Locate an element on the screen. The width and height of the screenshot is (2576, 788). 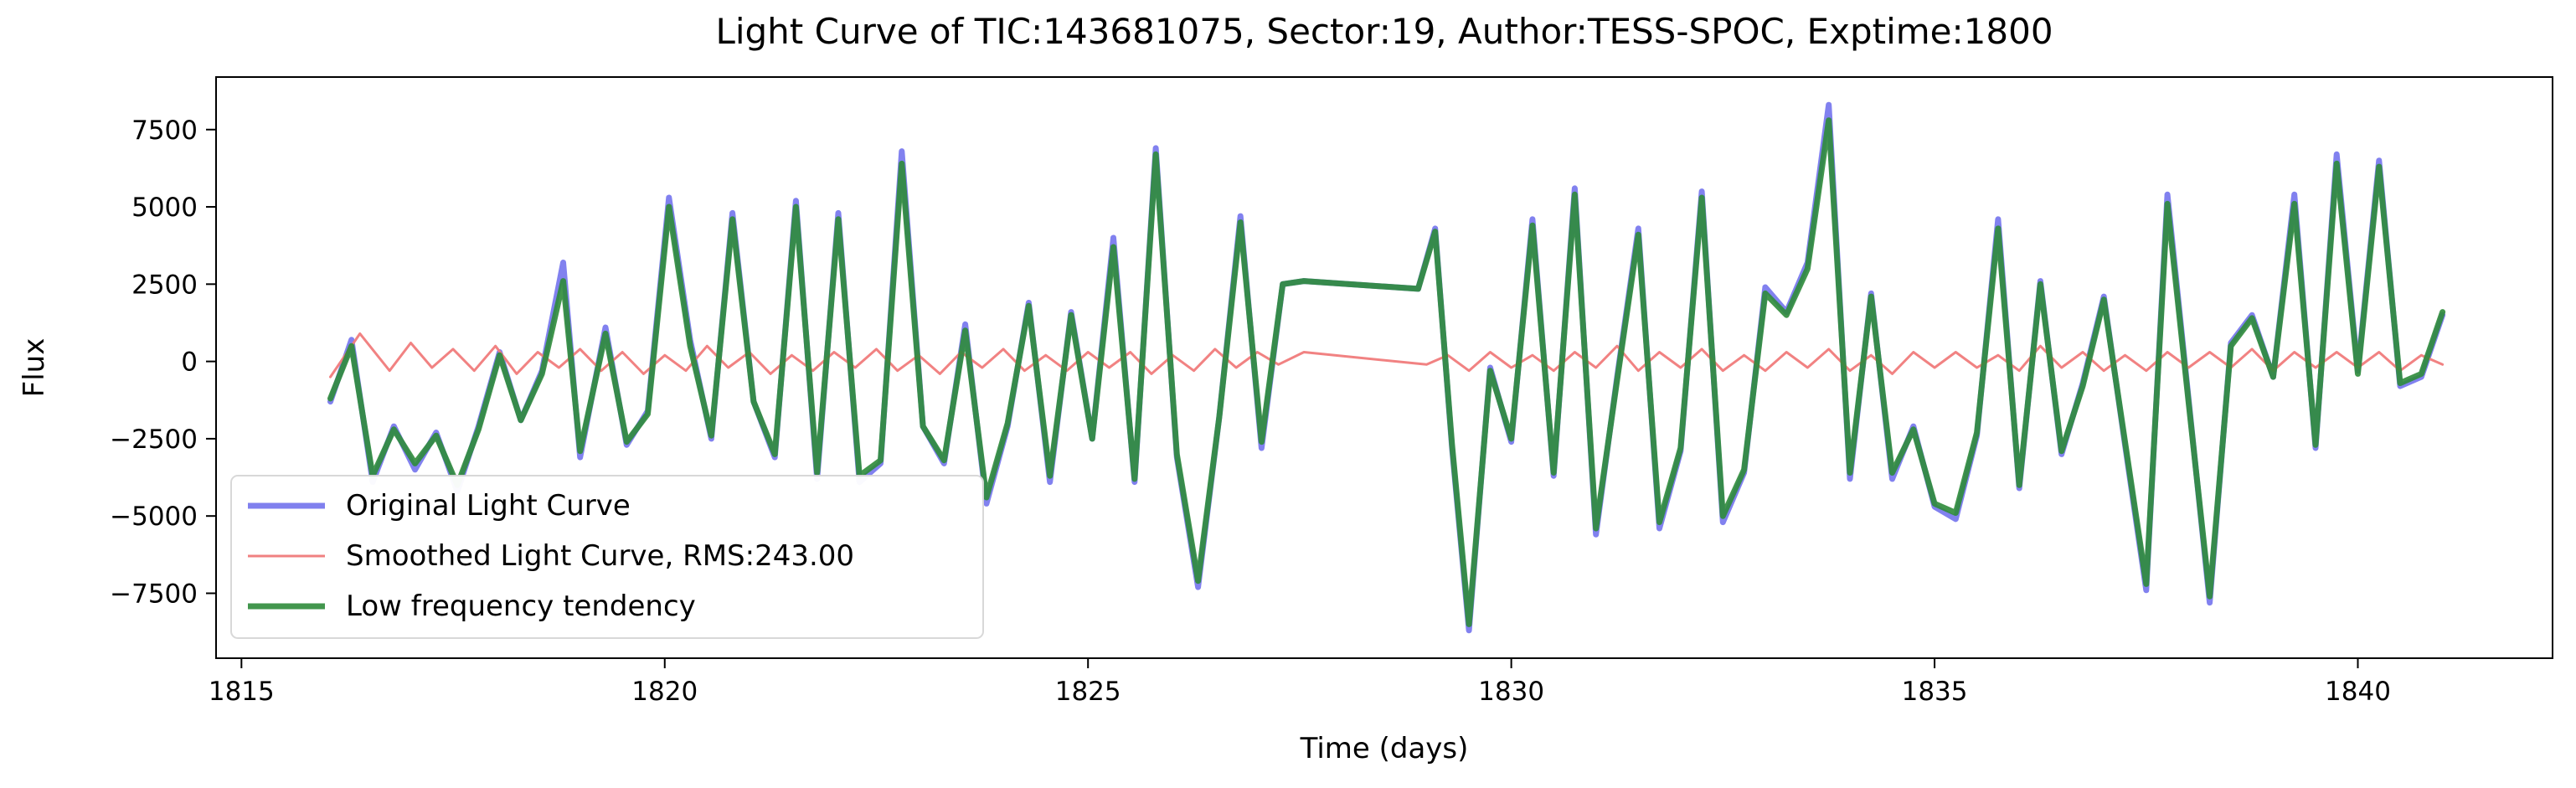
x-tick-label-1835: 1835 is located at coordinates (1935, 692).